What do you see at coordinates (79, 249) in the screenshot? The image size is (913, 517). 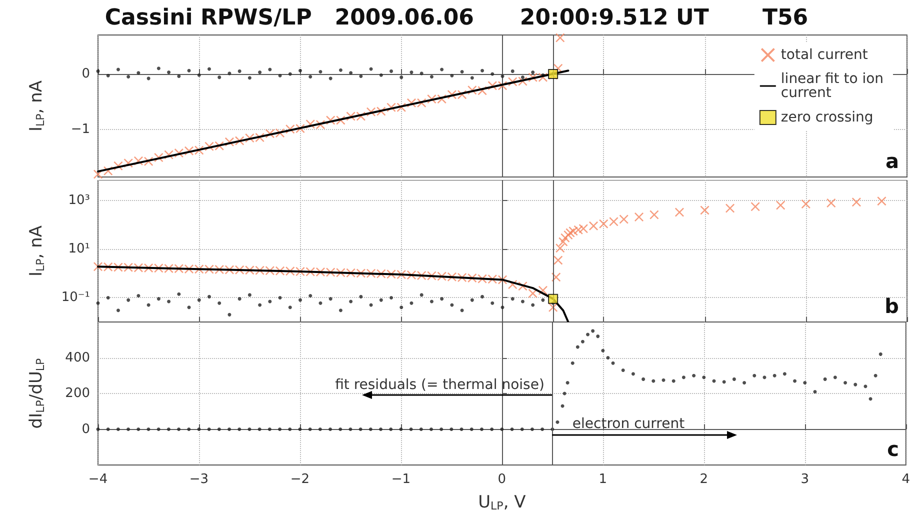 I see `y-tick-label: 10¹` at bounding box center [79, 249].